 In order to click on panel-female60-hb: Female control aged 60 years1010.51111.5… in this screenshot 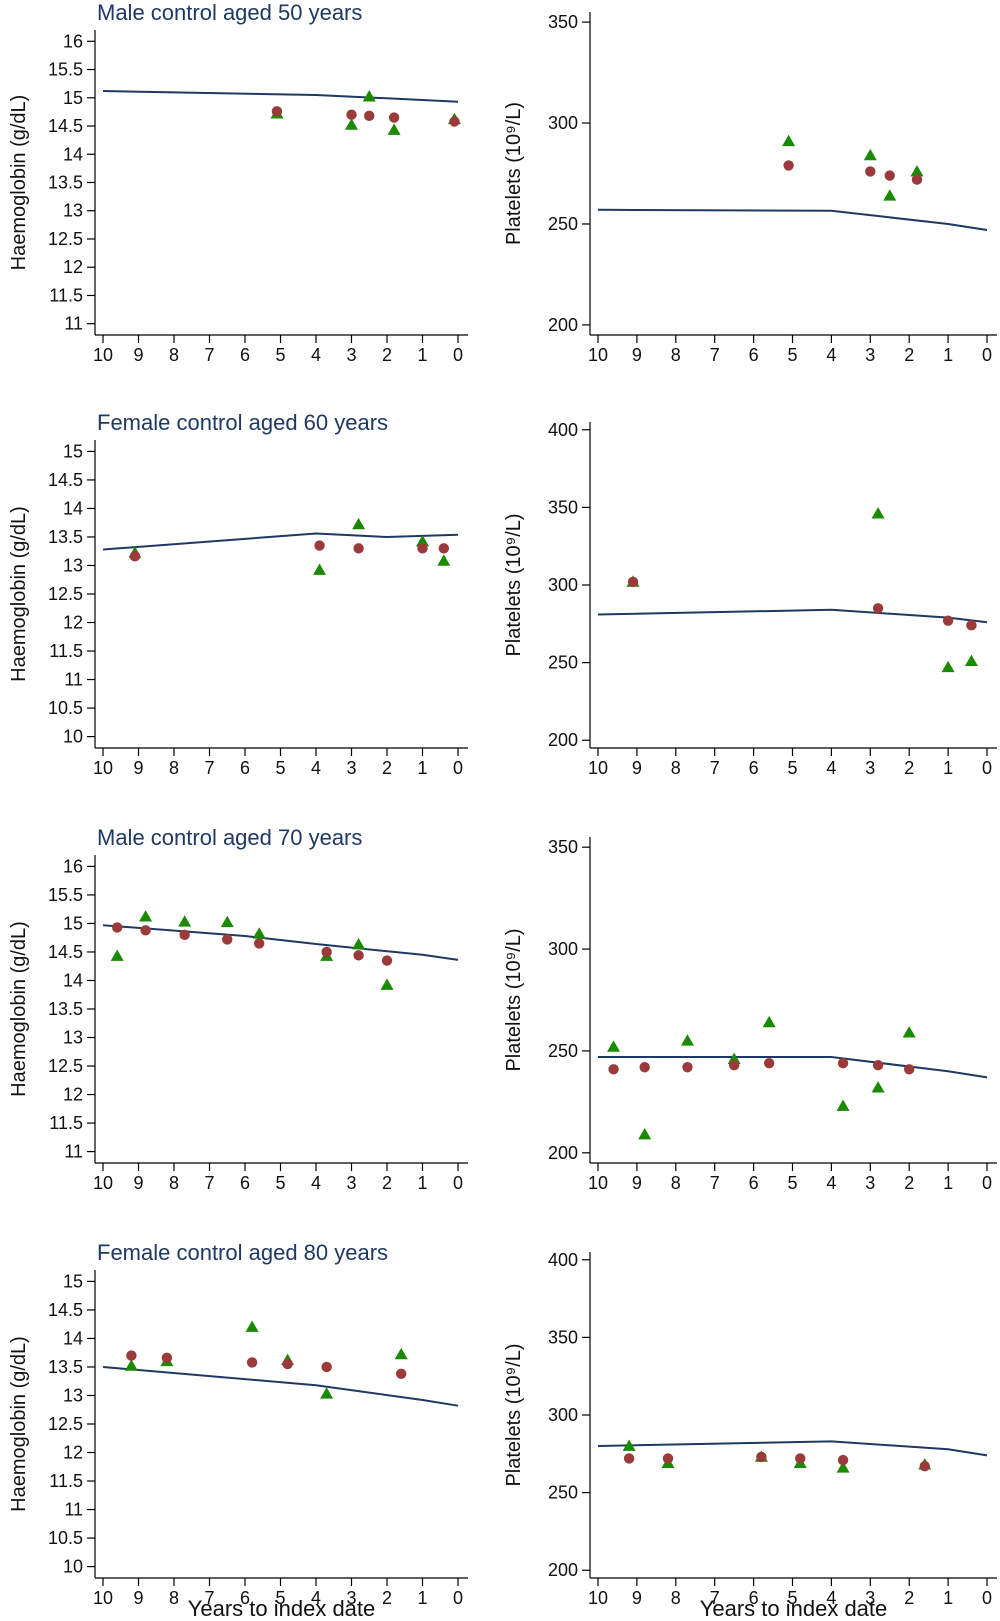, I will do `click(238, 594)`.